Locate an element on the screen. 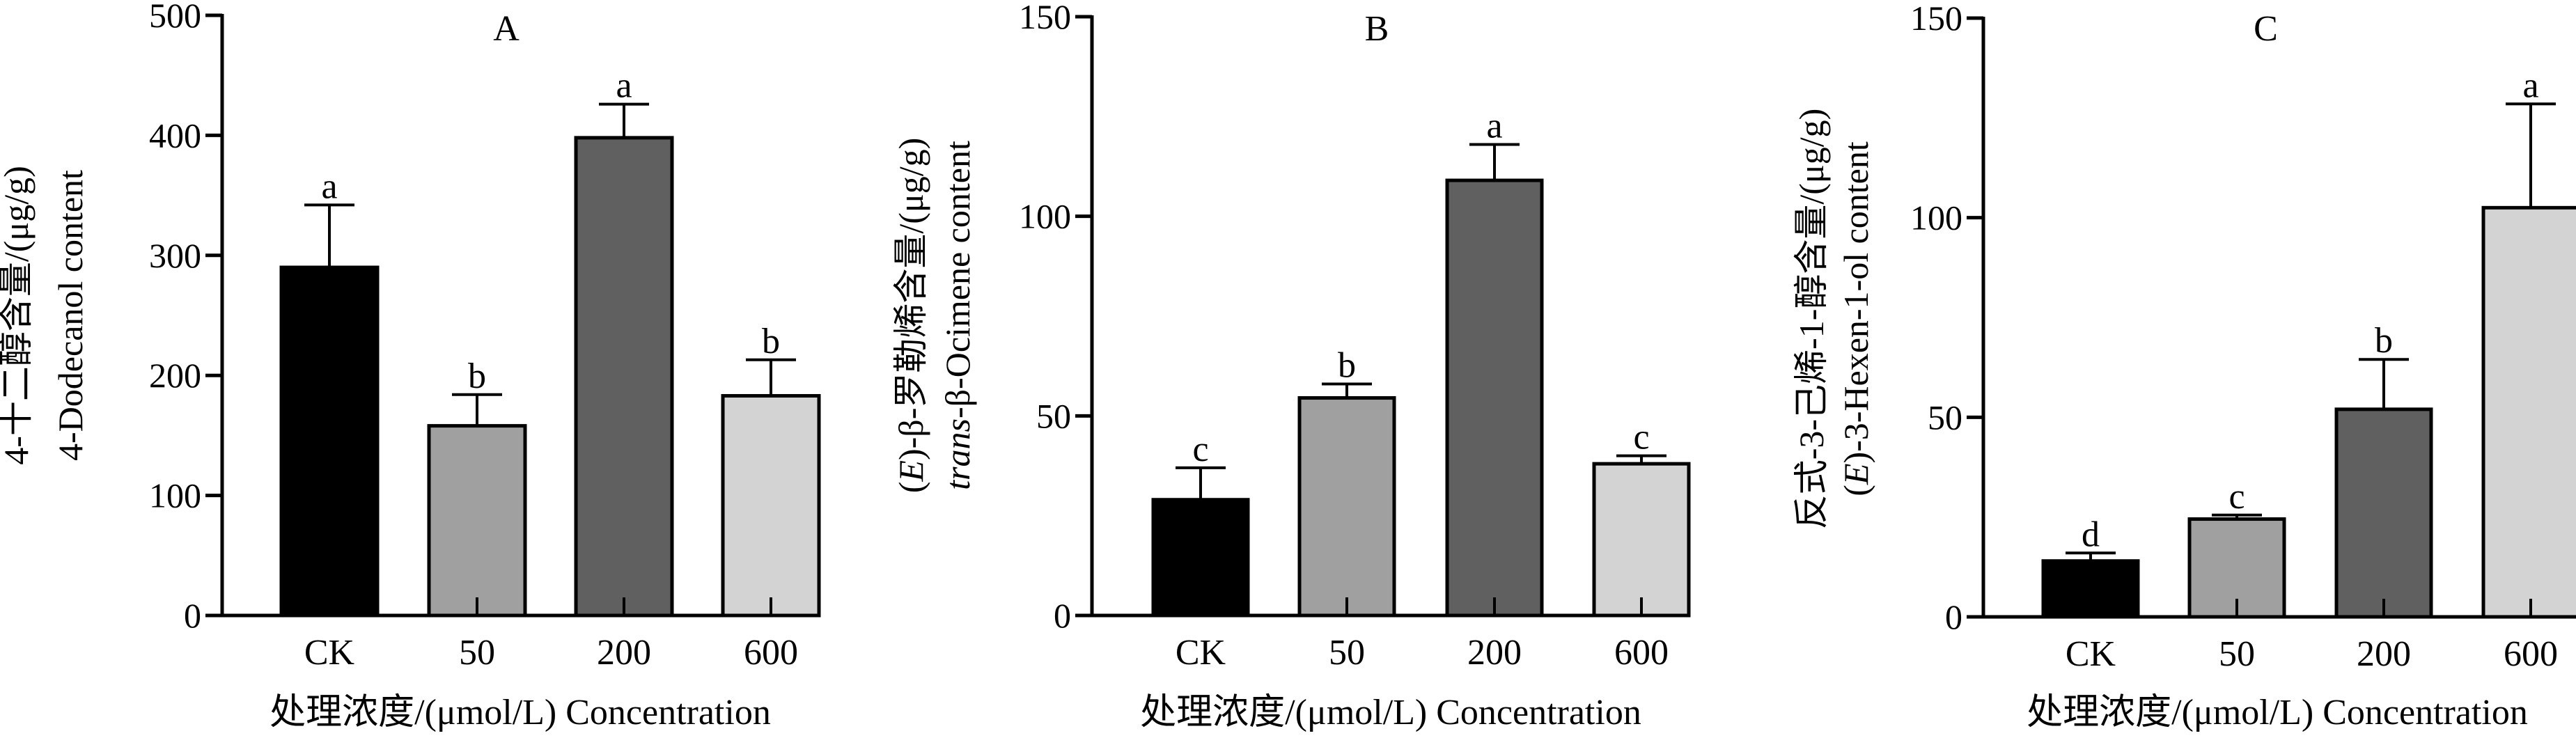 The width and height of the screenshot is (2576, 738). y-tick-label: 400 is located at coordinates (175, 135).